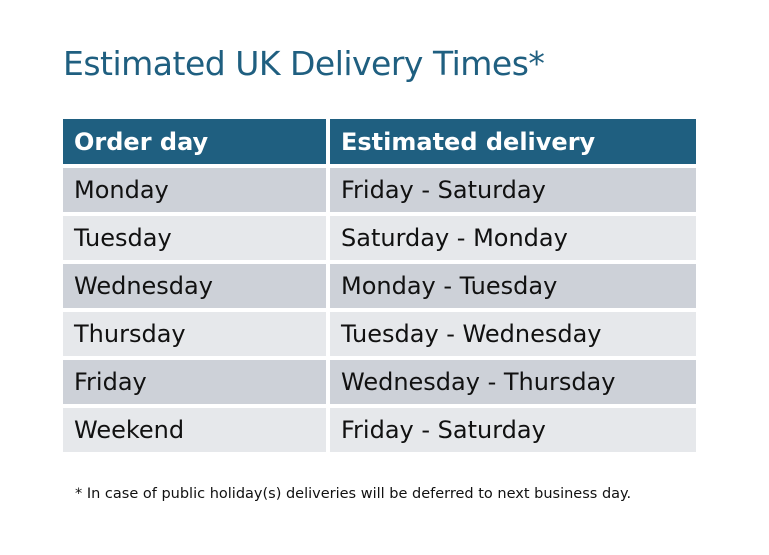  What do you see at coordinates (513, 286) in the screenshot?
I see `estimated-delivery-cell: Monday - Tuesday` at bounding box center [513, 286].